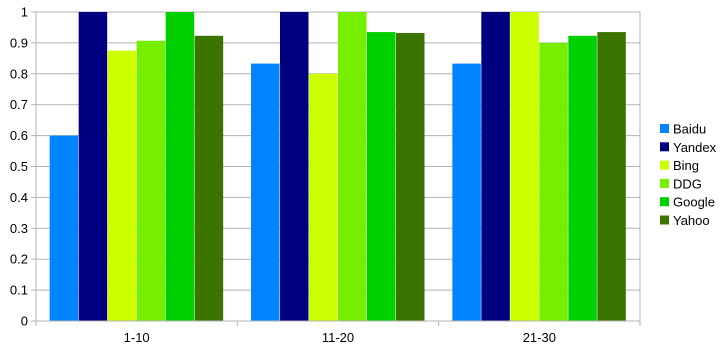 This screenshot has height=345, width=720. Describe the element at coordinates (338, 337) in the screenshot. I see `x-tick-label: 11-20` at that location.